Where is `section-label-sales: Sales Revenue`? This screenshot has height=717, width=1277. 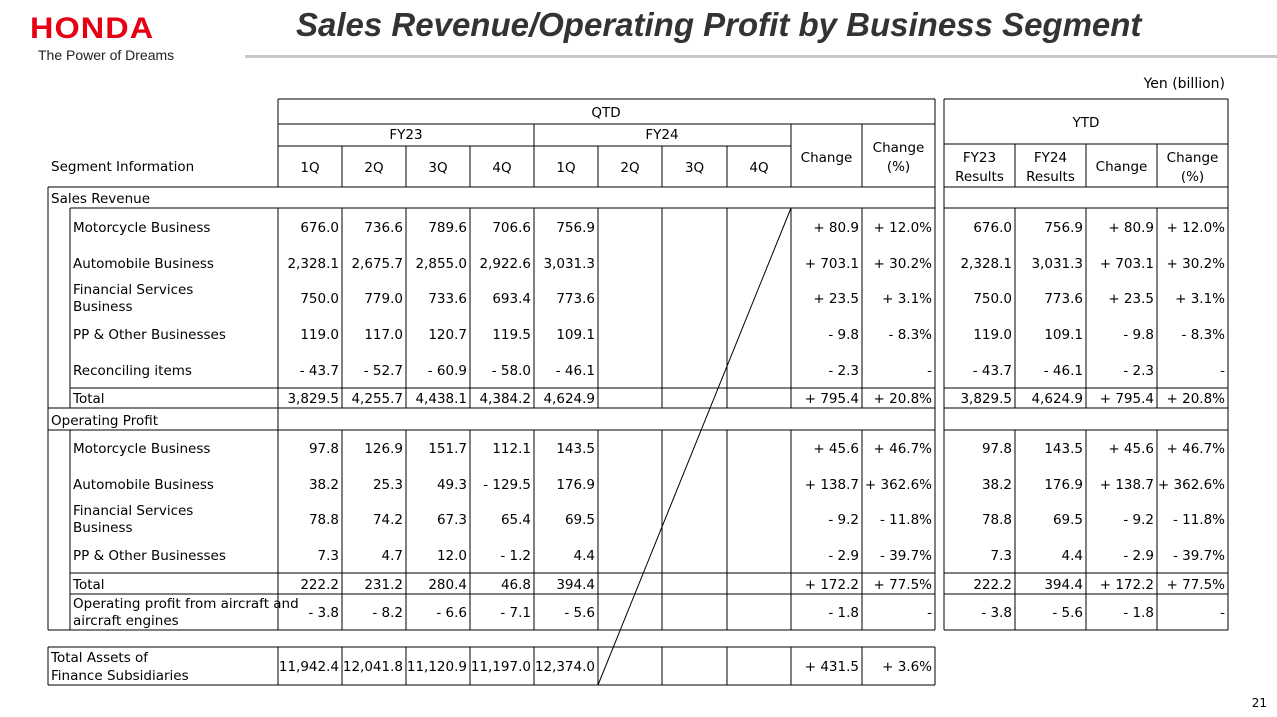
section-label-sales: Sales Revenue is located at coordinates (100, 199).